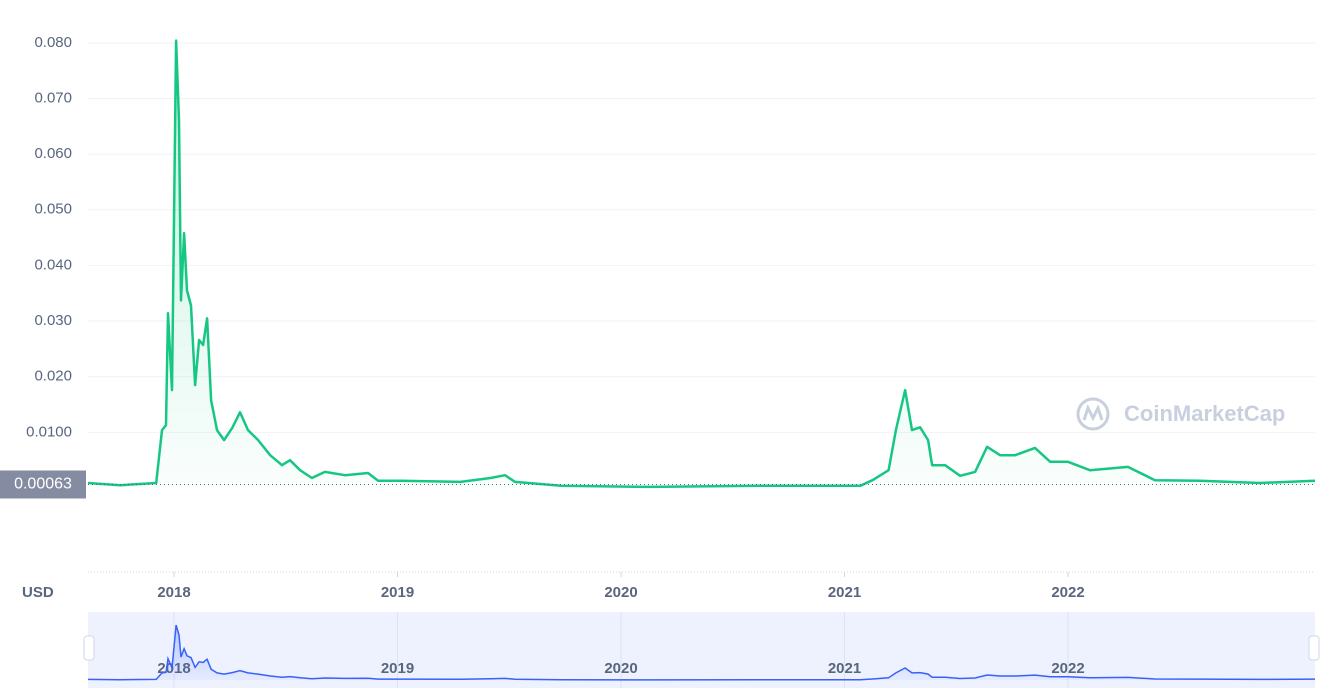 This screenshot has width=1329, height=695. Describe the element at coordinates (1204, 413) in the screenshot. I see `watermark-text: CoinMarketCap` at that location.